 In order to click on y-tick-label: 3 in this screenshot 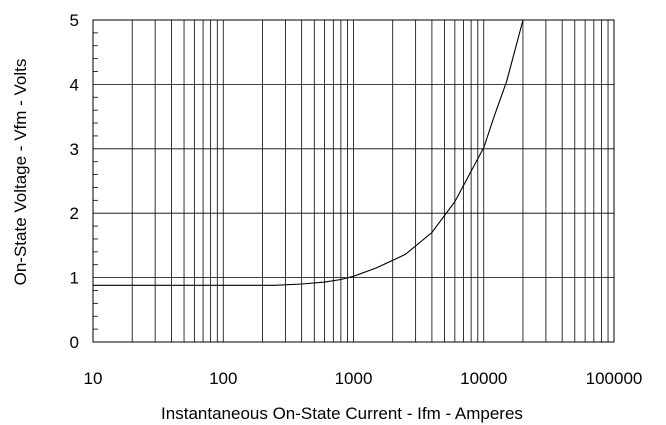, I will do `click(74, 149)`.